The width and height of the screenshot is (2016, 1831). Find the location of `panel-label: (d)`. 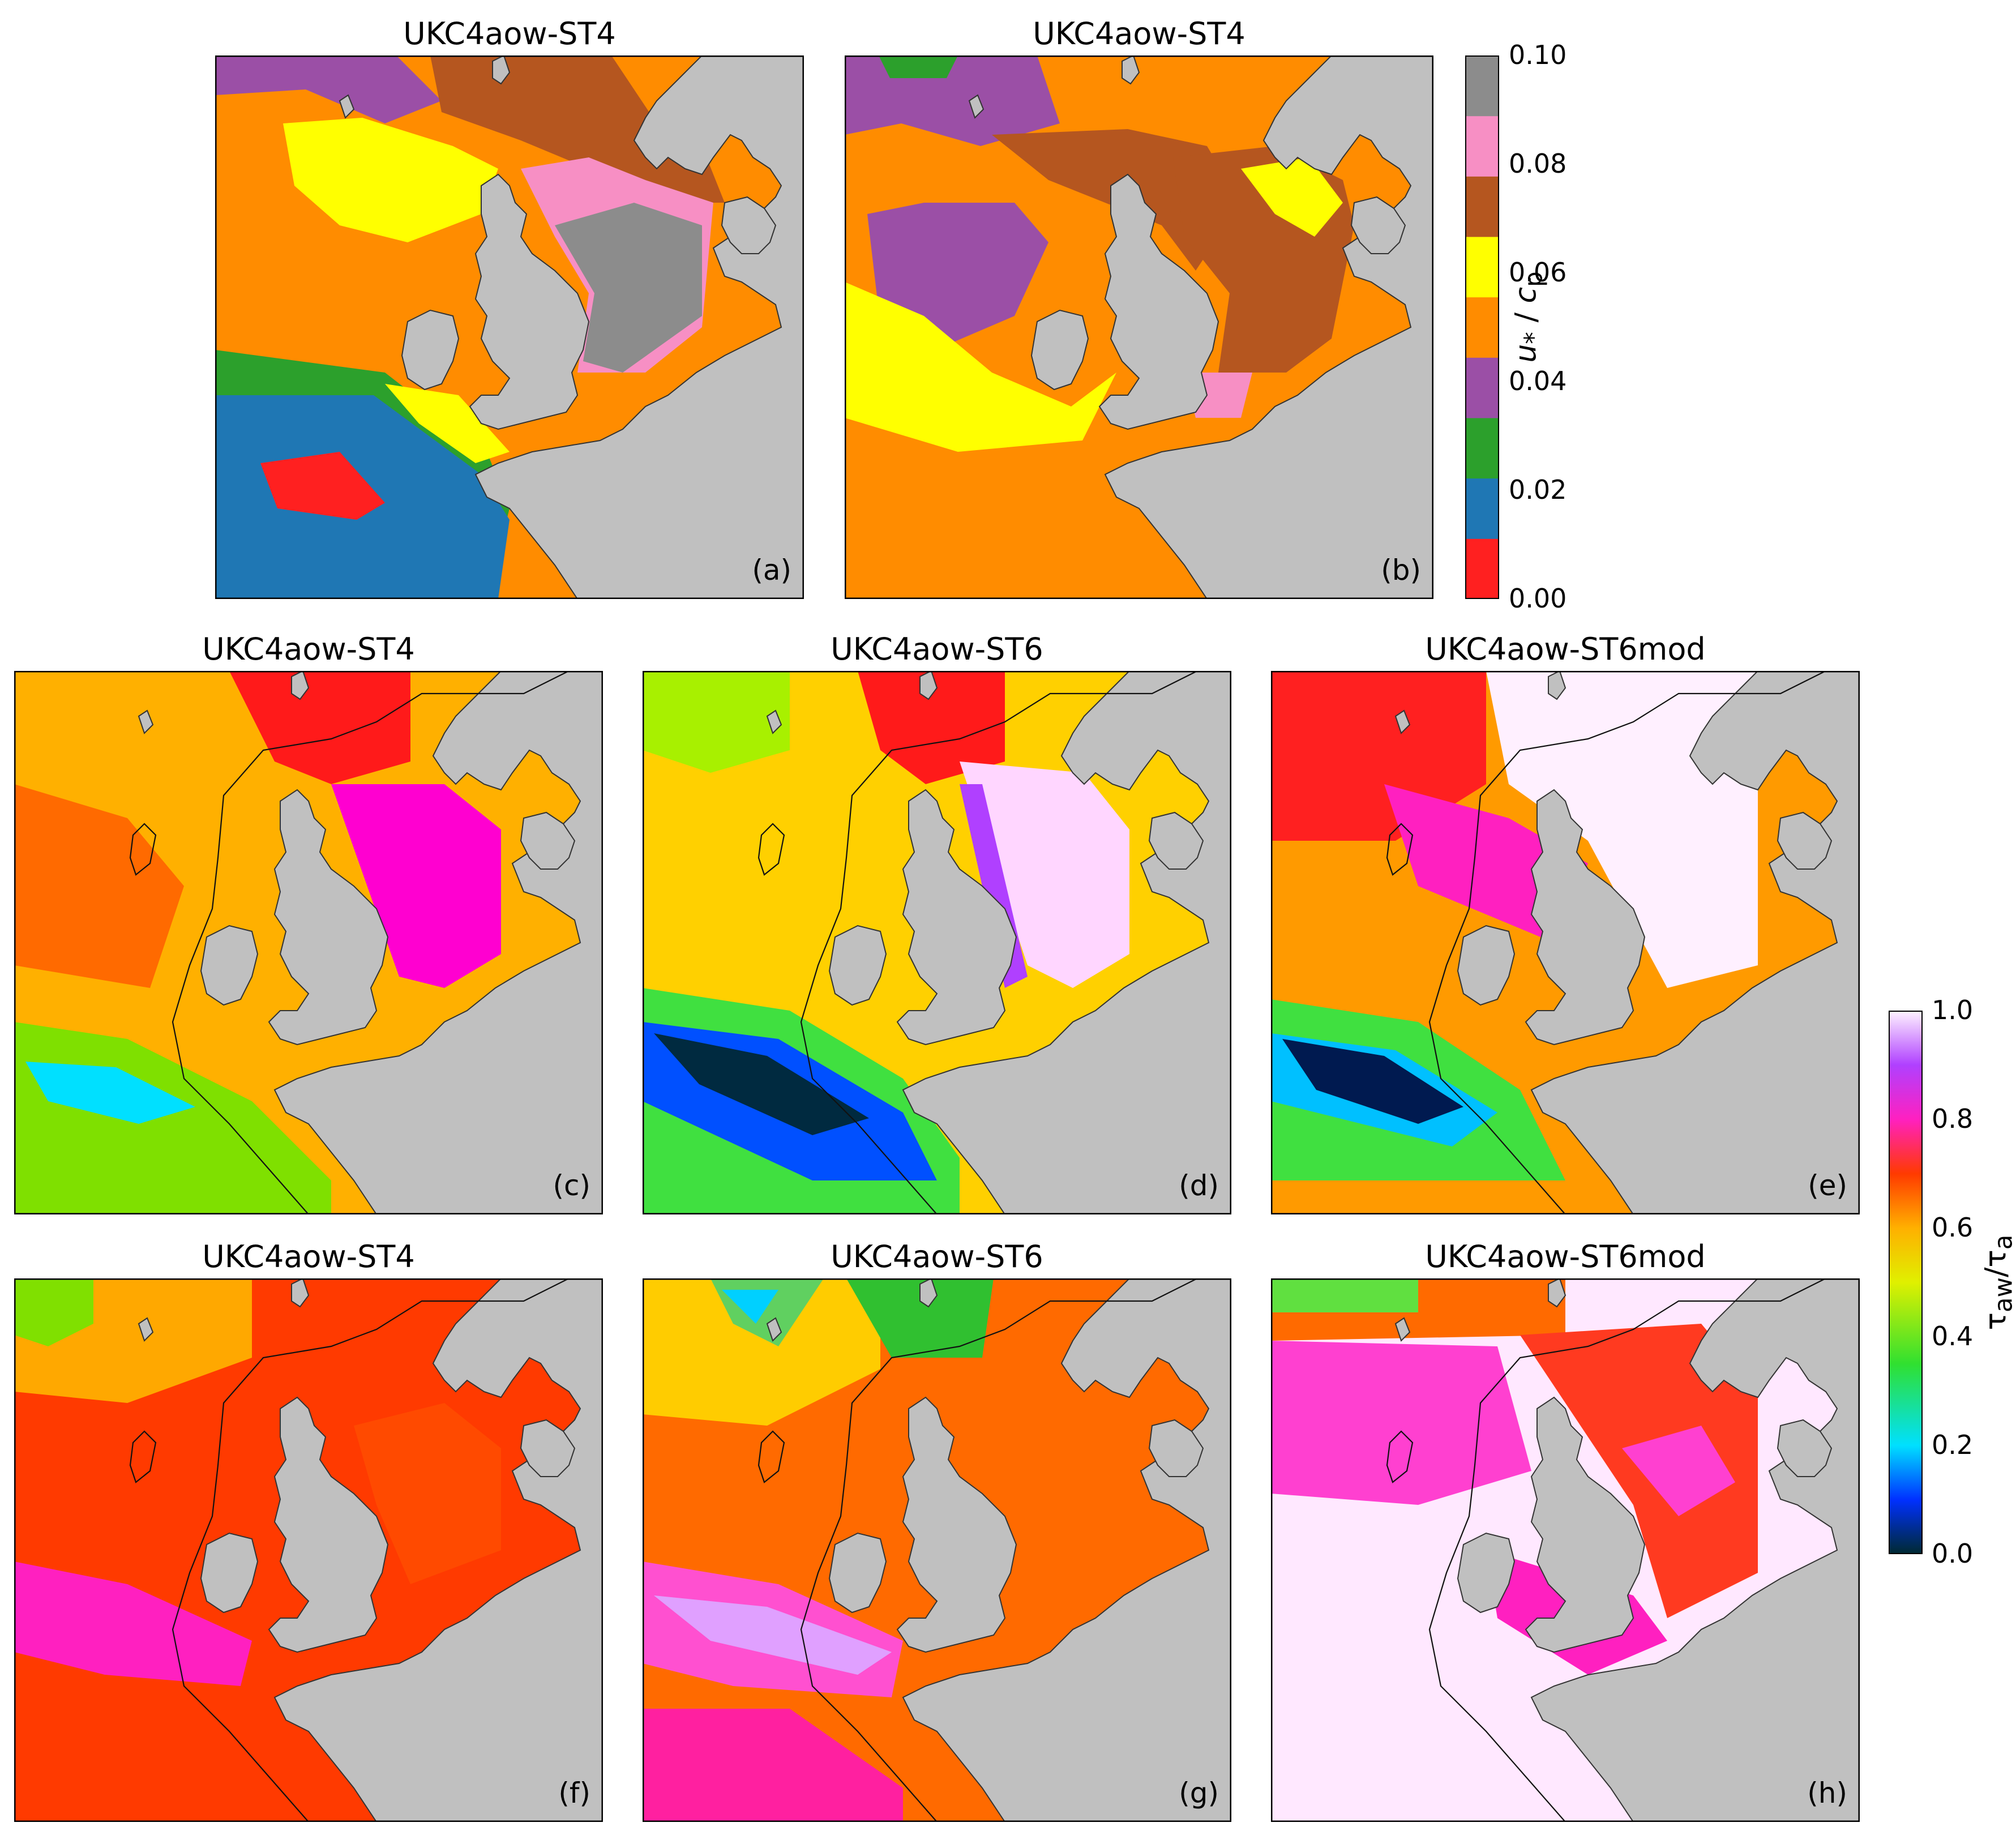

panel-label: (d) is located at coordinates (1199, 1186).